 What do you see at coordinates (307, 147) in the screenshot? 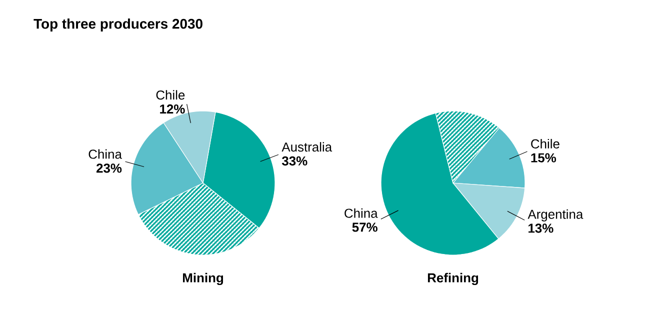
I see `slice-label: Australia` at bounding box center [307, 147].